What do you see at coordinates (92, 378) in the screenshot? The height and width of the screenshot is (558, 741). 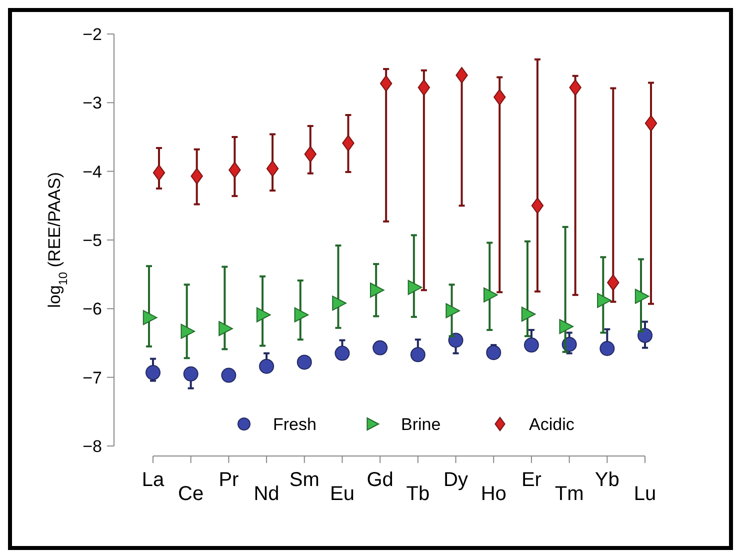 I see `y-tick-label: −7` at bounding box center [92, 378].